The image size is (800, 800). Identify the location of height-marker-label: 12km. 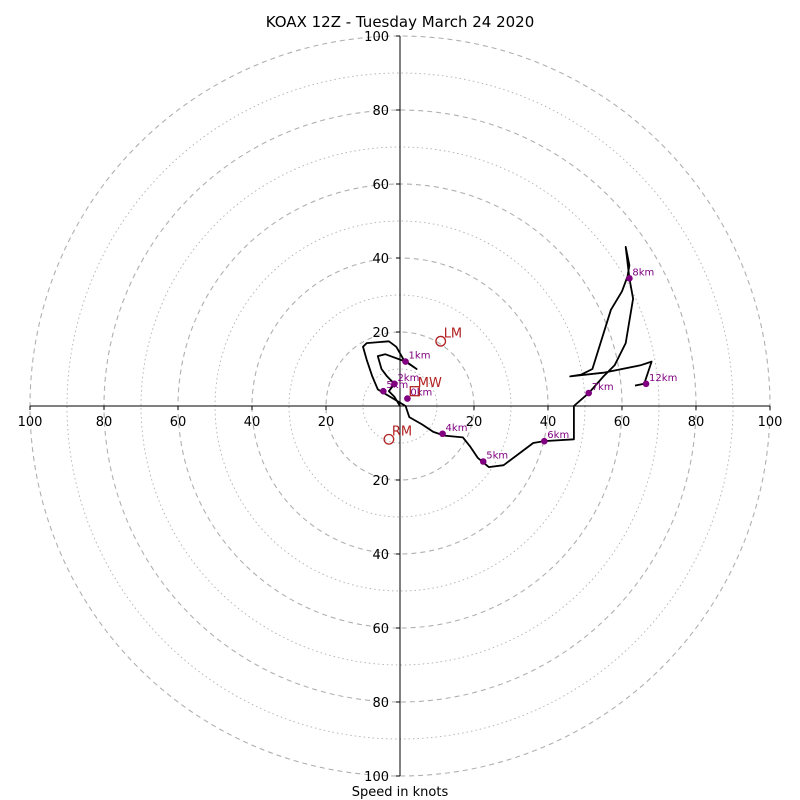
(663, 378).